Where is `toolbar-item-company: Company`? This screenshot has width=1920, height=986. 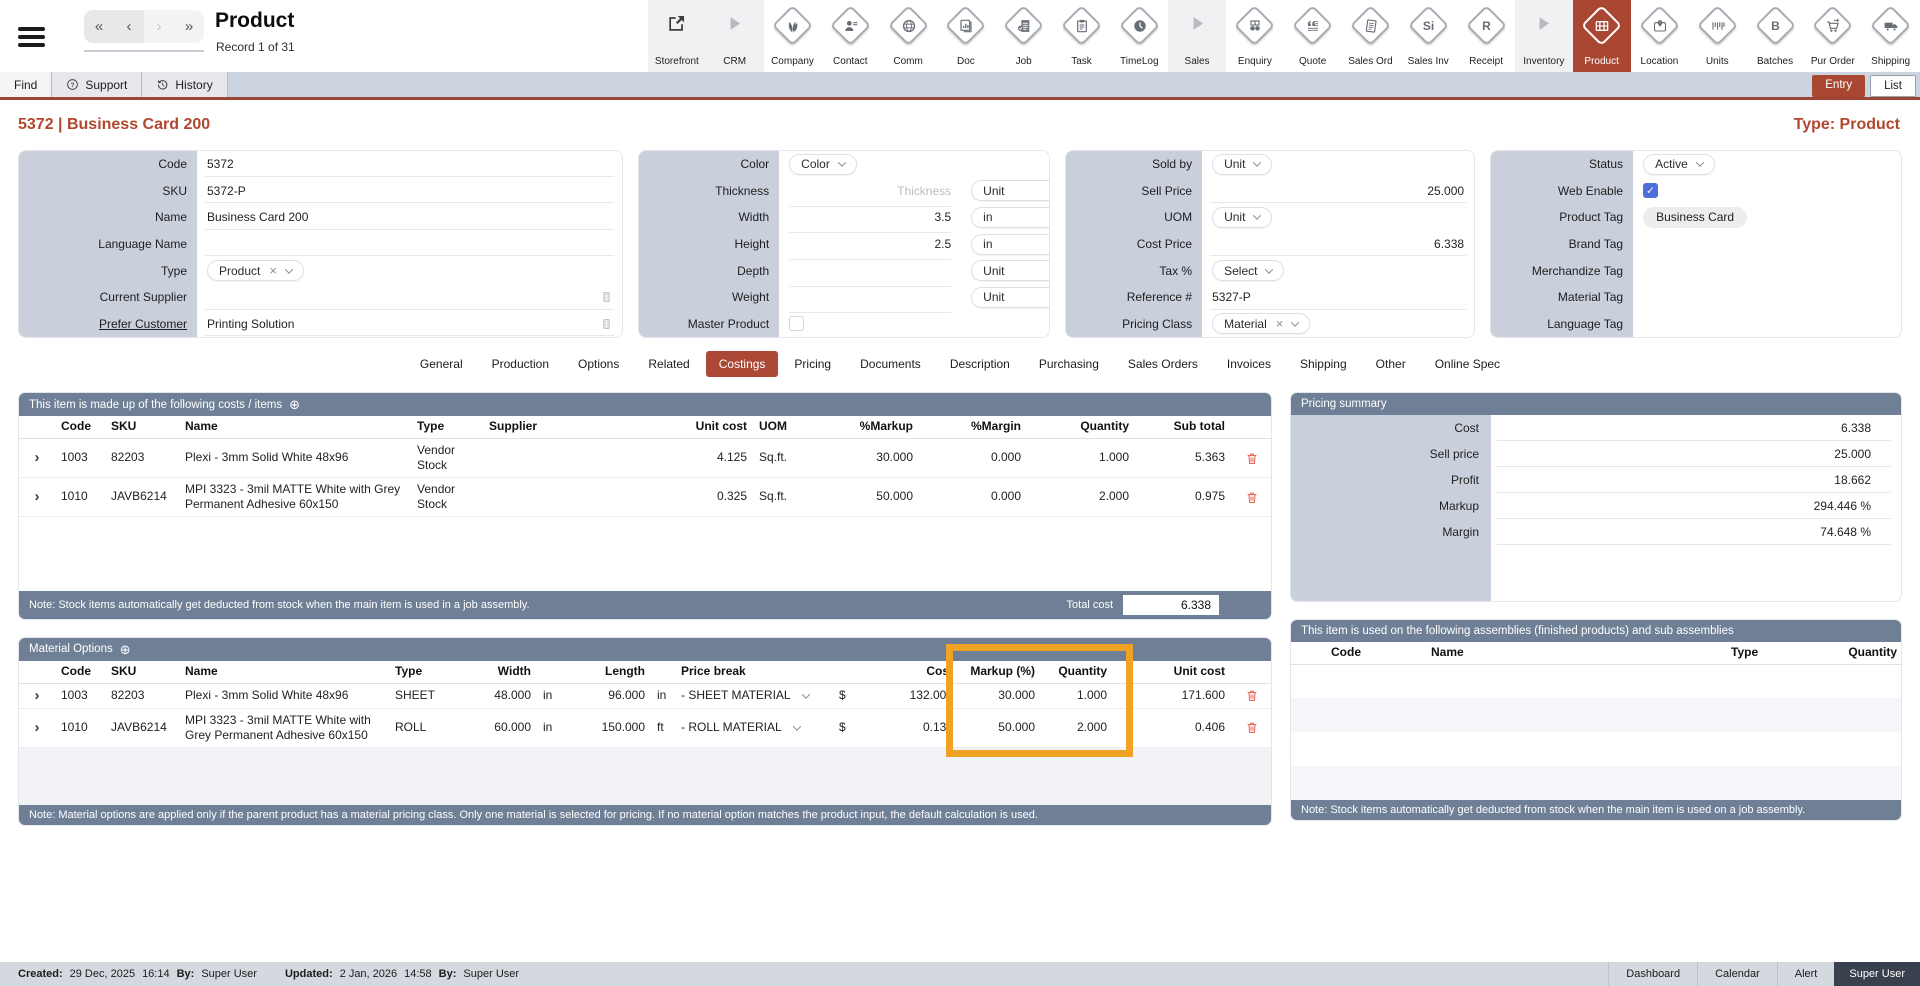
toolbar-item-company: Company is located at coordinates (793, 36).